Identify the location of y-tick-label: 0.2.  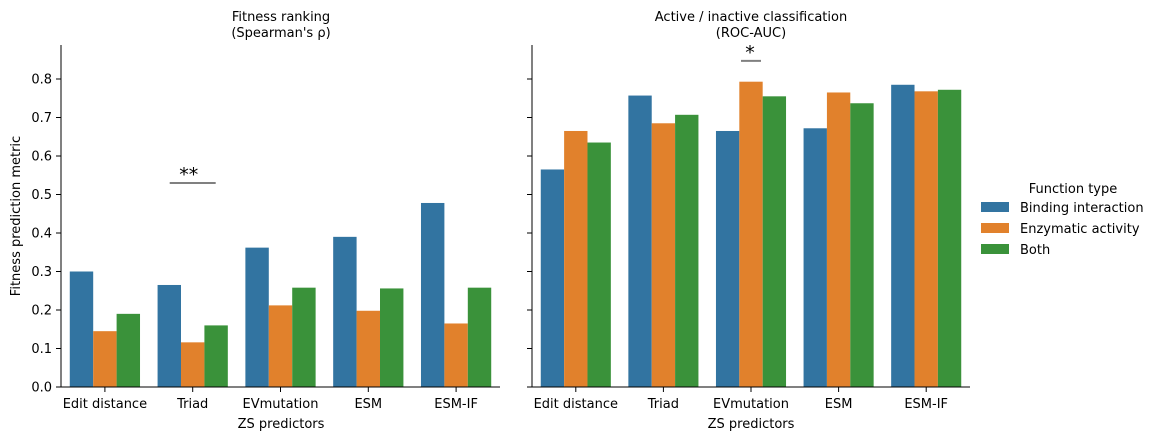
(41, 311).